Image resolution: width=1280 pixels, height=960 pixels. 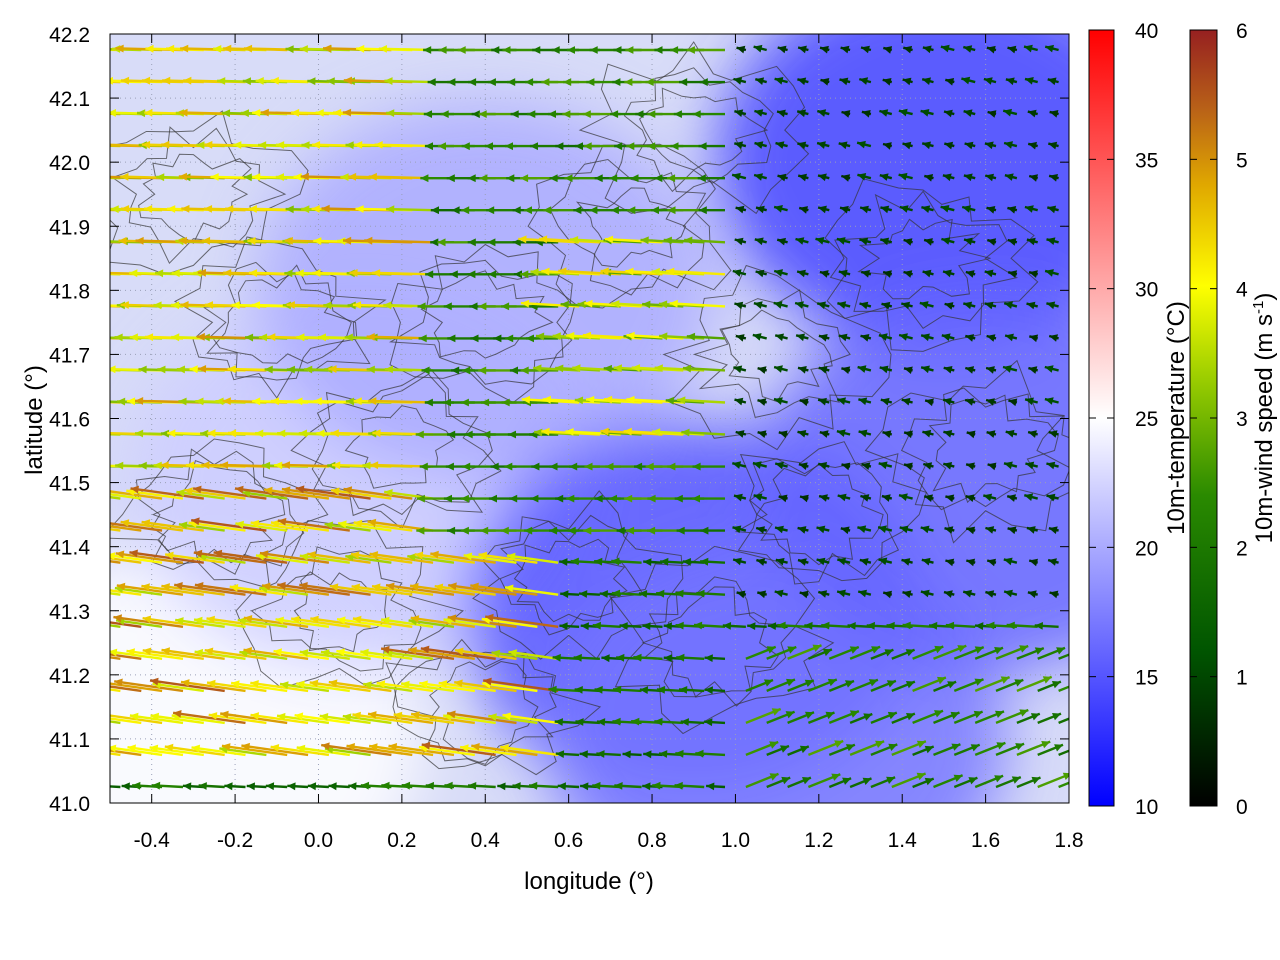 I want to click on colorbar-tick-label: 1, so click(x=1242, y=678).